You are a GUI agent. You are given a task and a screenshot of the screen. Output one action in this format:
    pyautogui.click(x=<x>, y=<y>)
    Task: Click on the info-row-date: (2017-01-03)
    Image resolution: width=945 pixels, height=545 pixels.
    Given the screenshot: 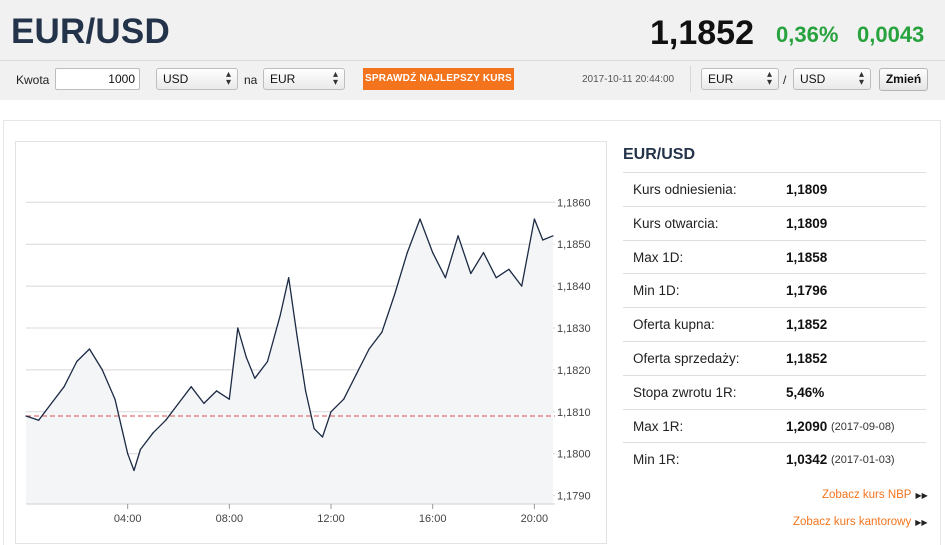 What is the action you would take?
    pyautogui.click(x=863, y=460)
    